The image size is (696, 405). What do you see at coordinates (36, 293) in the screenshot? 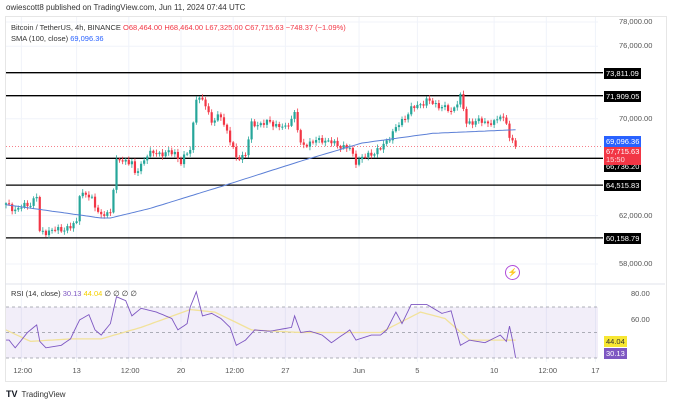
I see `rsi-label: RSI (14, close)` at bounding box center [36, 293].